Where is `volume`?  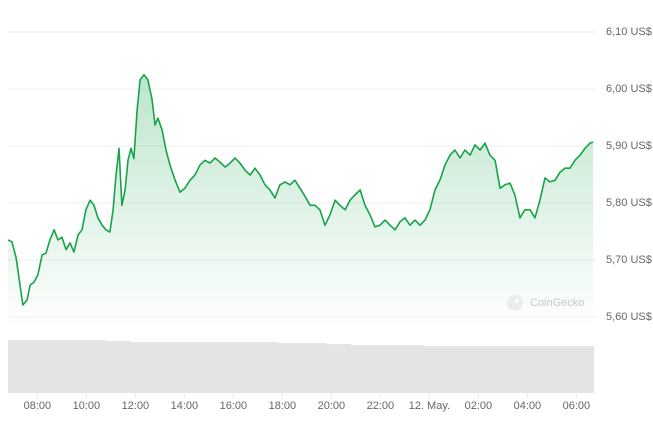
volume is located at coordinates (301, 366).